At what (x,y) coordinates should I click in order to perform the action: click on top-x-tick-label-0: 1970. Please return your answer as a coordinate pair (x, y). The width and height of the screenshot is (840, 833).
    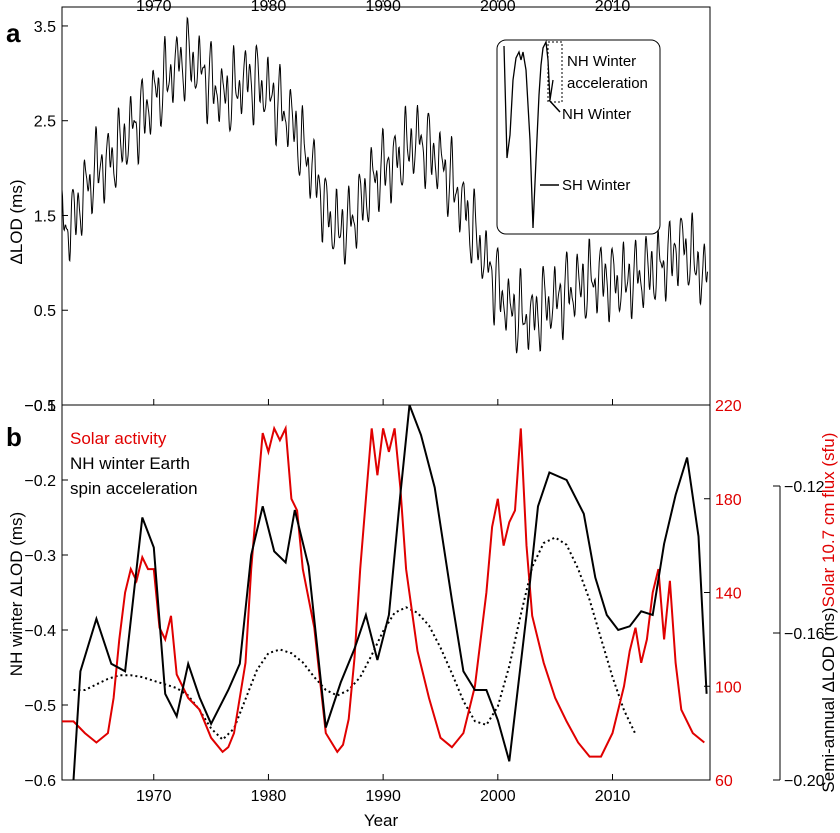
    Looking at the image, I should click on (154, 7).